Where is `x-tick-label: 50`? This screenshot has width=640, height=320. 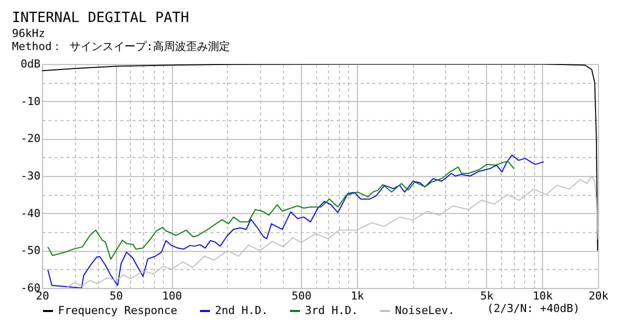
x-tick-label: 50 is located at coordinates (116, 296).